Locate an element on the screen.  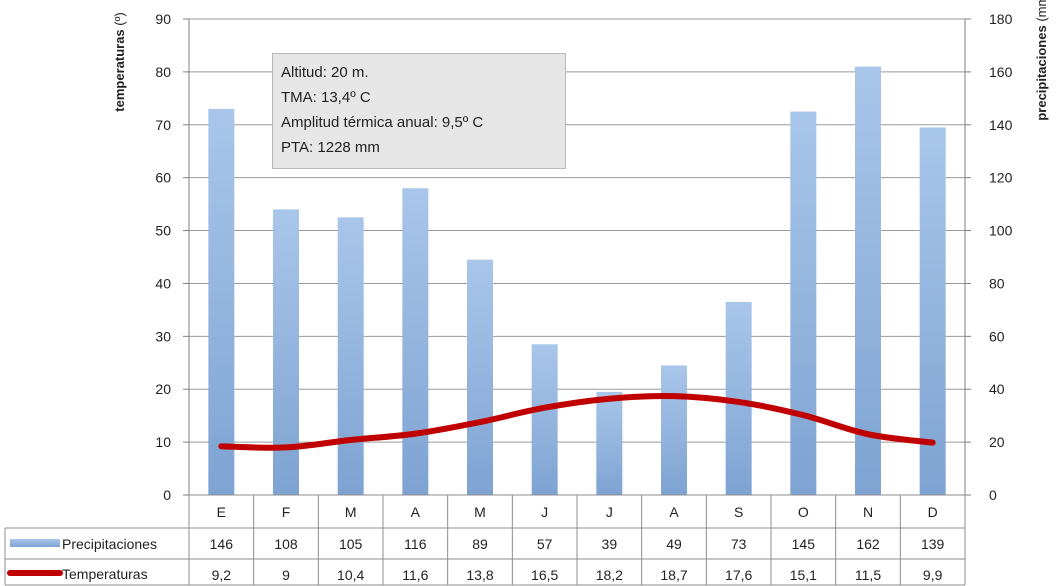
temperature-line is located at coordinates (577, 421).